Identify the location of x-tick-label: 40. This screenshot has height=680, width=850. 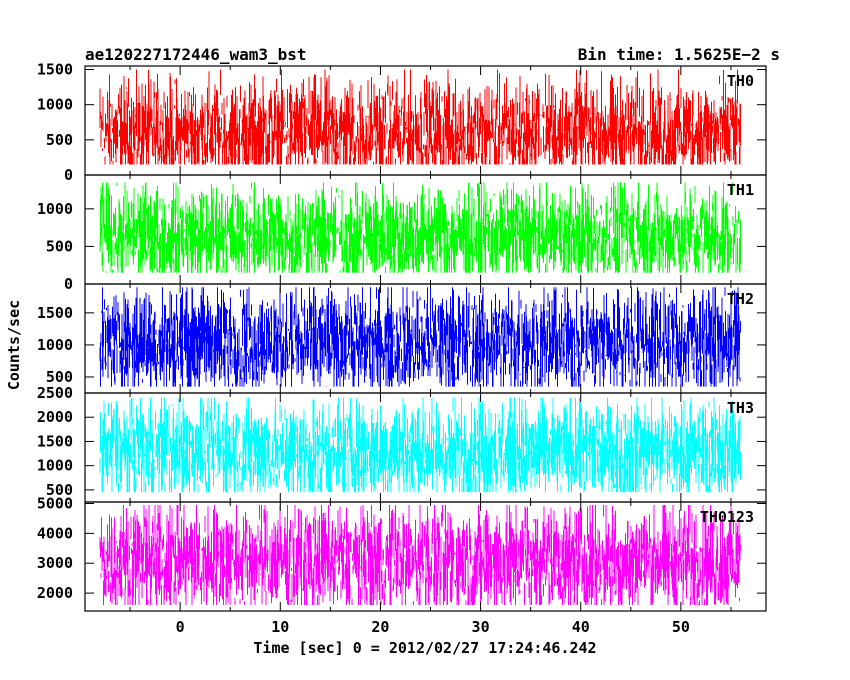
(581, 627).